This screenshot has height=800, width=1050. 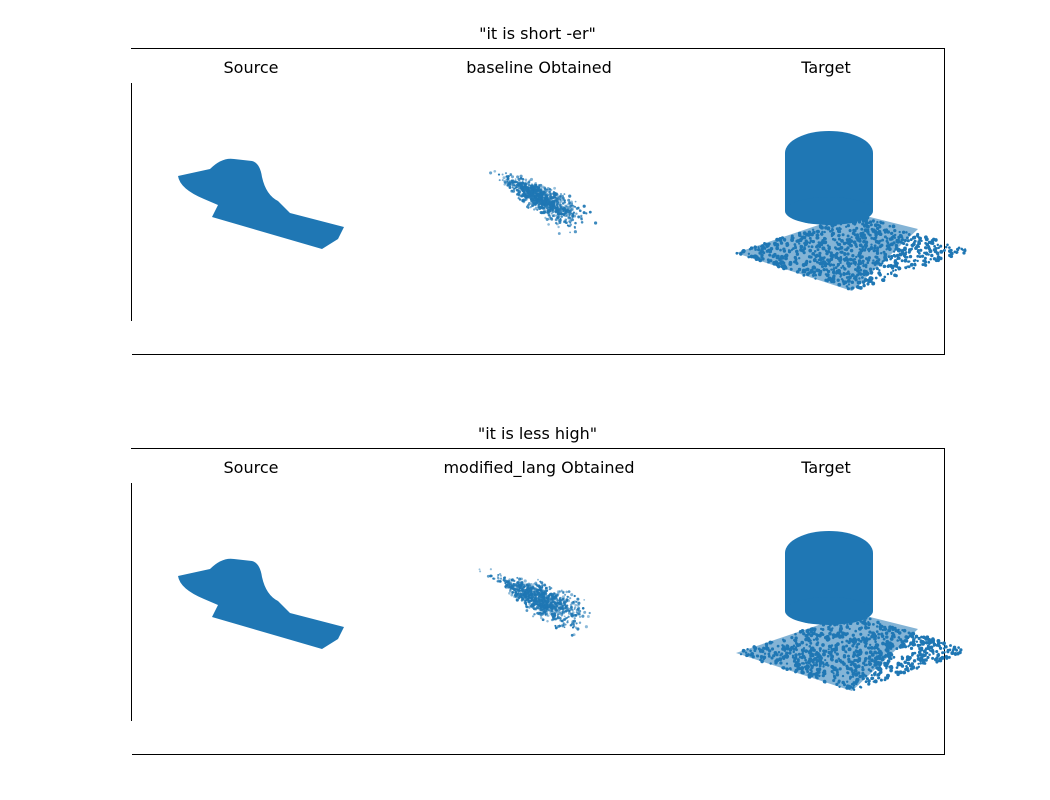 I want to click on row2-target-cloud, so click(x=849, y=611).